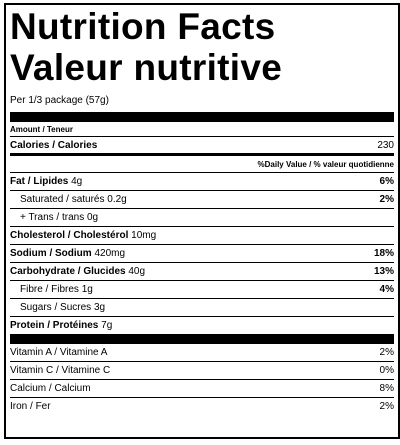  I want to click on nutrient-amount: 0g, so click(92, 217).